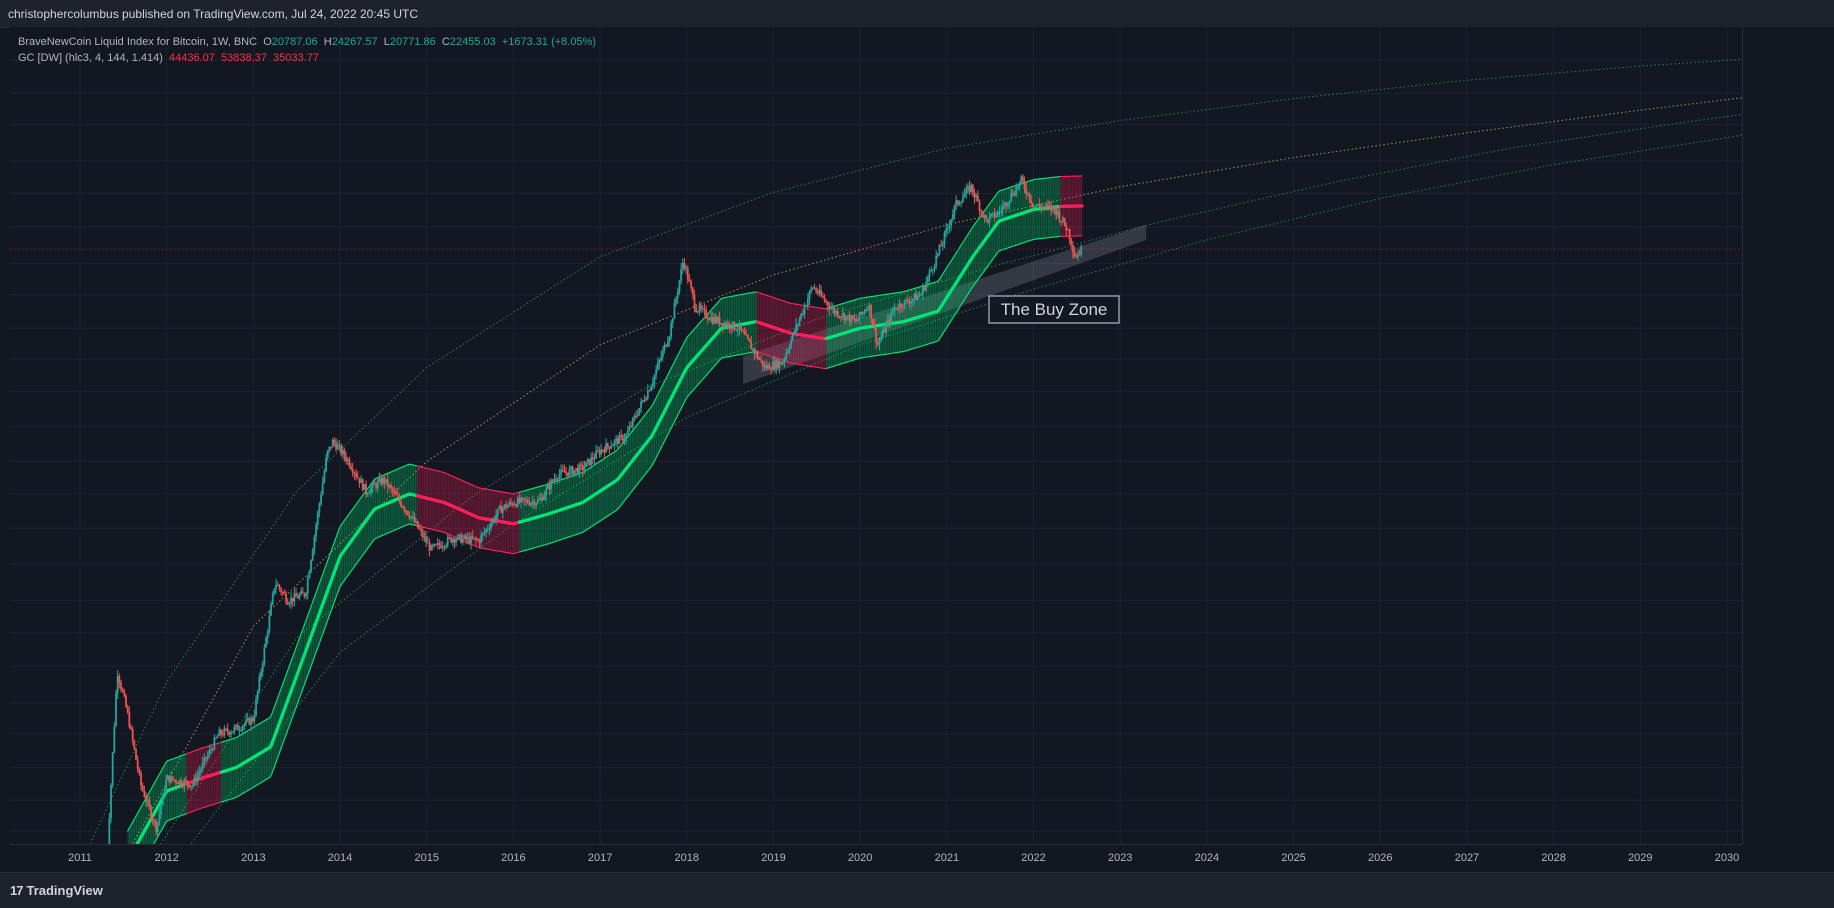 The height and width of the screenshot is (908, 1834). What do you see at coordinates (16, 890) in the screenshot?
I see `tradingview-logo-icon: 17` at bounding box center [16, 890].